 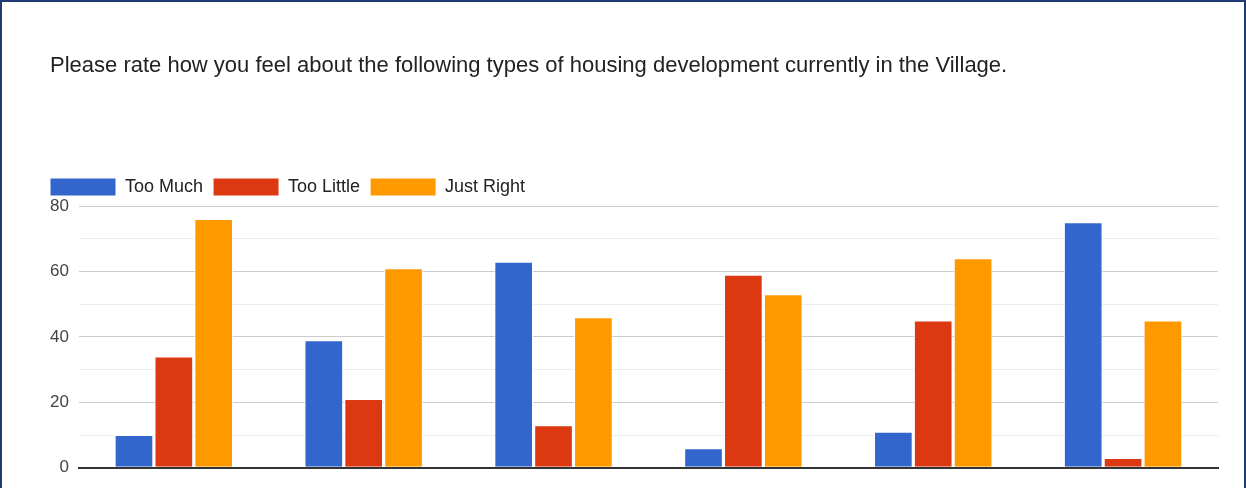 I want to click on y-tick-label: 20, so click(x=59, y=402).